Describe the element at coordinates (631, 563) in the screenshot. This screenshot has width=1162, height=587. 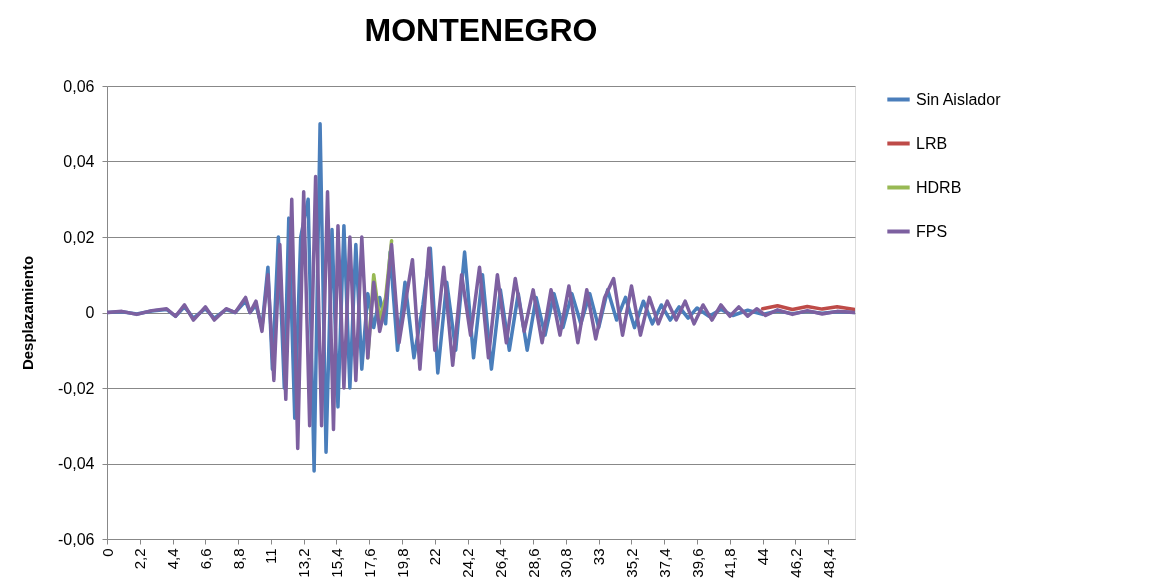
I see `x-tick-label: 35,2` at that location.